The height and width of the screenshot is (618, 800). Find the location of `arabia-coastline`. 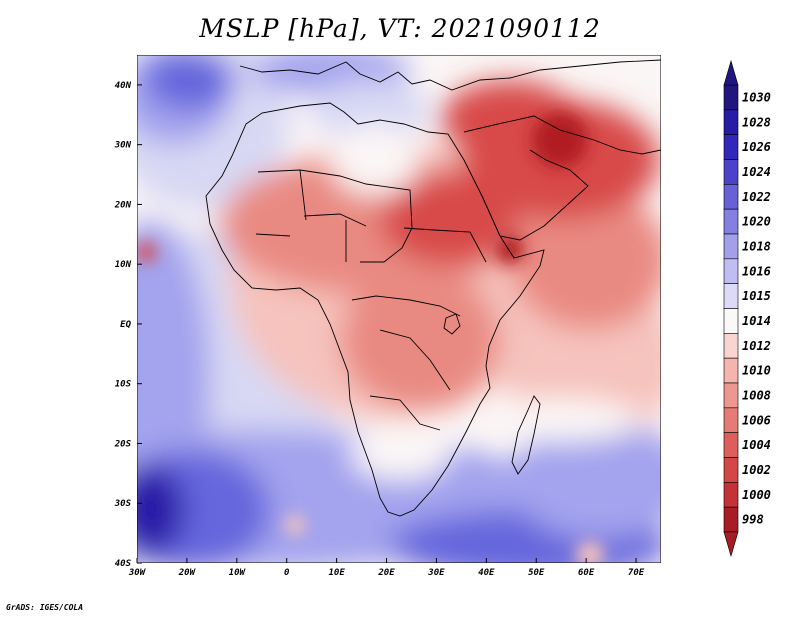

arabia-coastline is located at coordinates (562, 178).